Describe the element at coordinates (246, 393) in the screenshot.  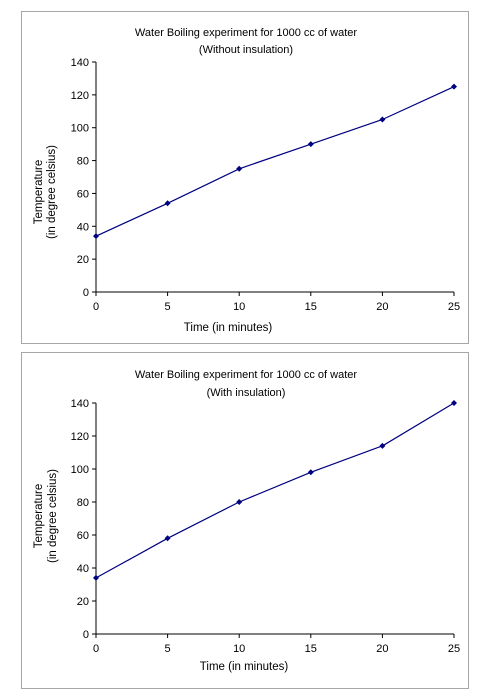
I see `chart-subtitle: (With insulation)` at that location.